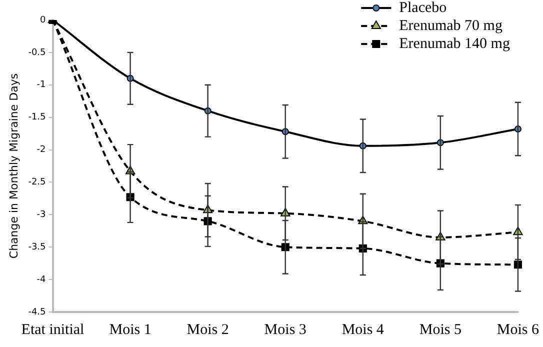 This screenshot has width=543, height=347. Describe the element at coordinates (423, 8) in the screenshot. I see `legend-label: Placebo` at that location.